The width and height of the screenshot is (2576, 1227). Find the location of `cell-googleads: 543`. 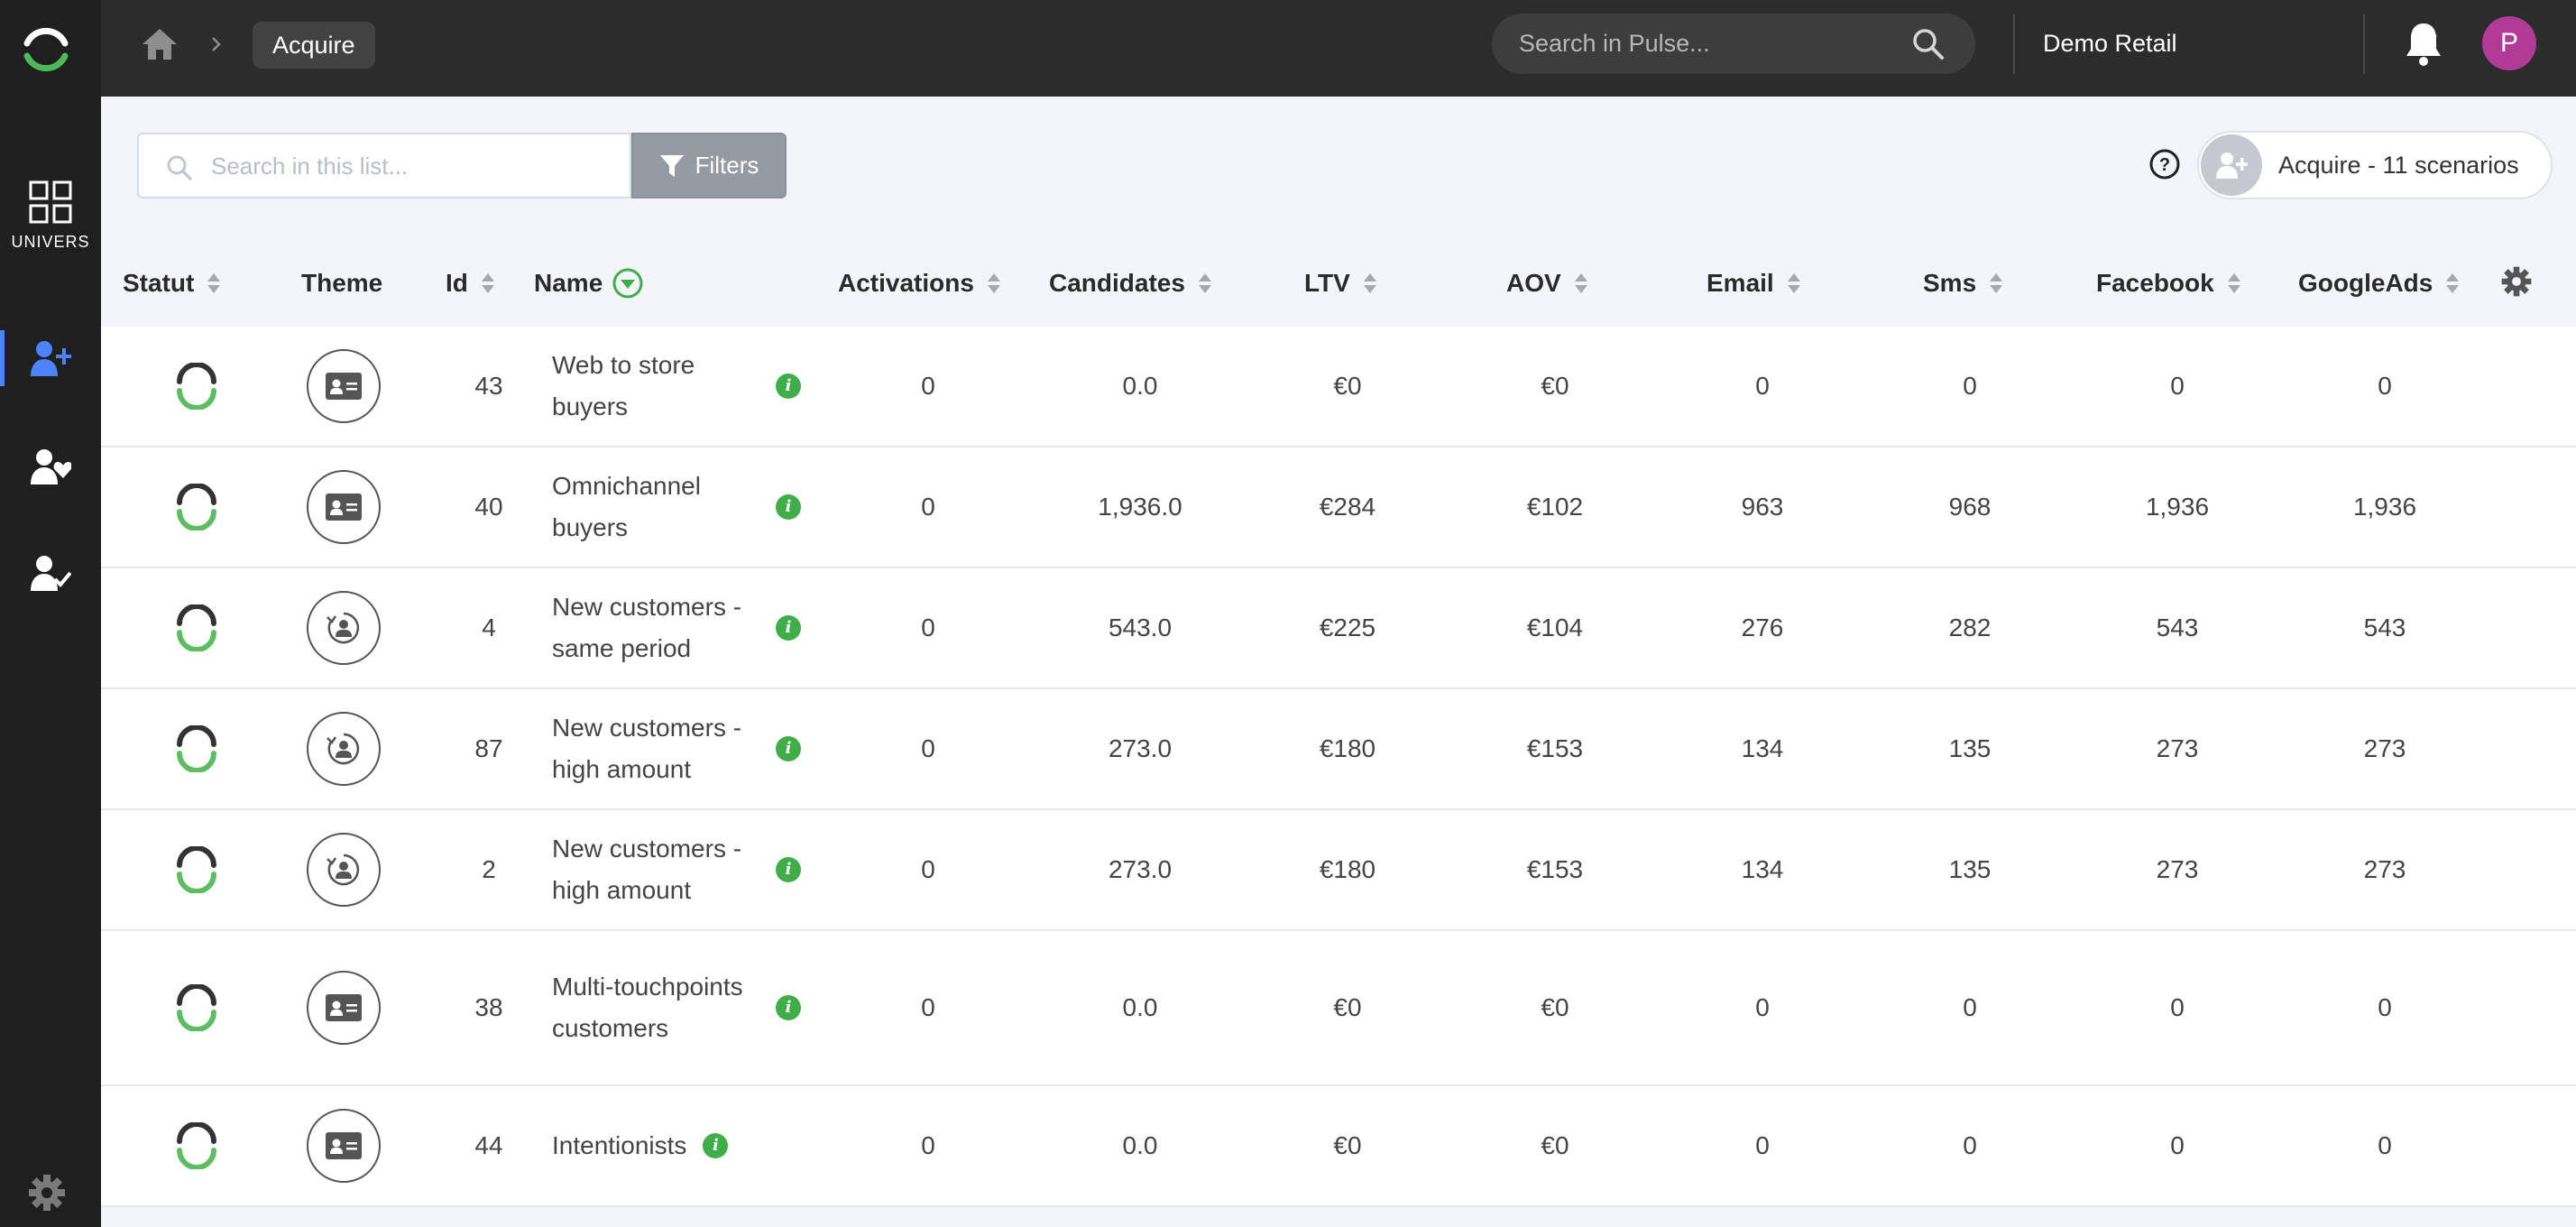

cell-googleads: 543 is located at coordinates (2385, 627).